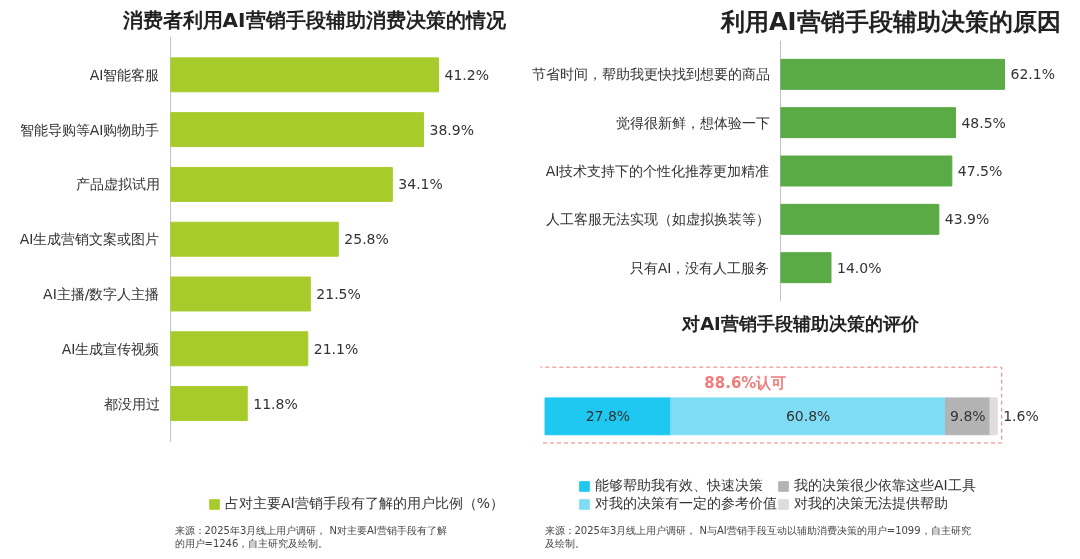 The width and height of the screenshot is (1080, 559). Describe the element at coordinates (310, 537) in the screenshot. I see `source-note: 来源：2025年3月线上用户调研， N对主要AI营销手段有了解的用户=1246，自主研究及绘制。` at that location.